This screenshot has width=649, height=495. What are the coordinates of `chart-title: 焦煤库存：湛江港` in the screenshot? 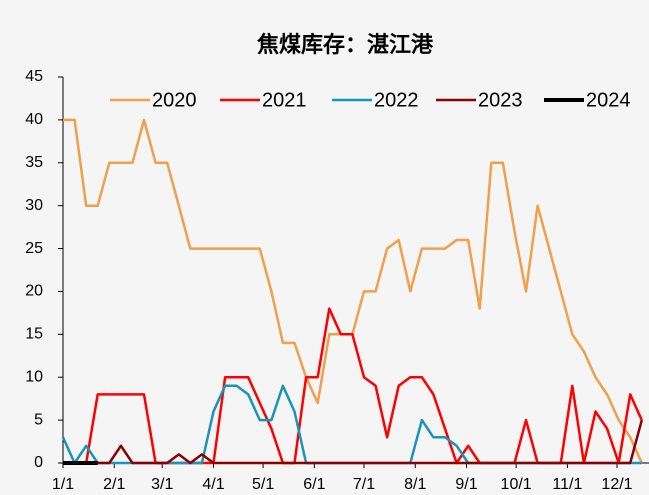 It's located at (345, 44).